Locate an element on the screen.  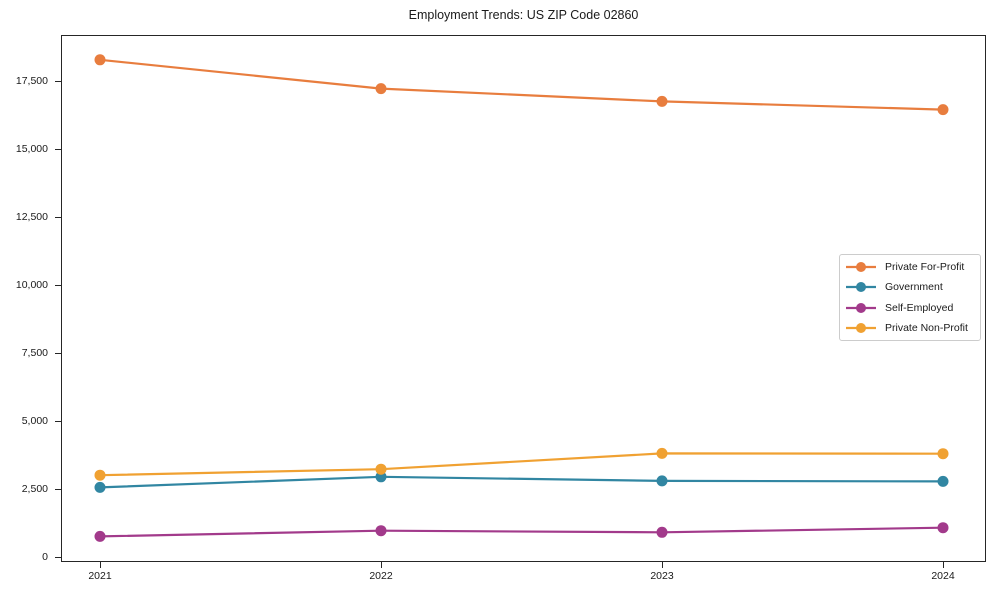
x-tick-label: 2022 is located at coordinates (381, 576).